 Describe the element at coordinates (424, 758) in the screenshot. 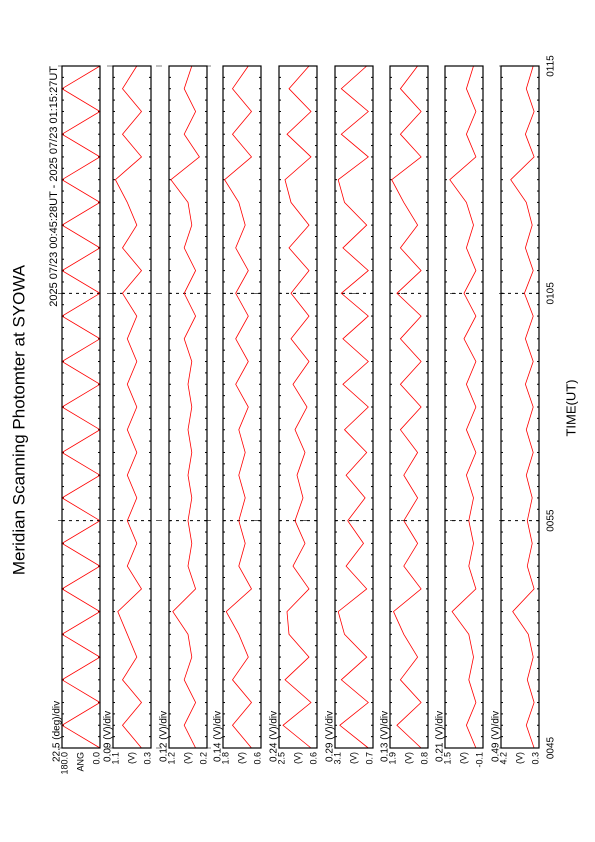

I see `y-tick-label: 0.8` at that location.